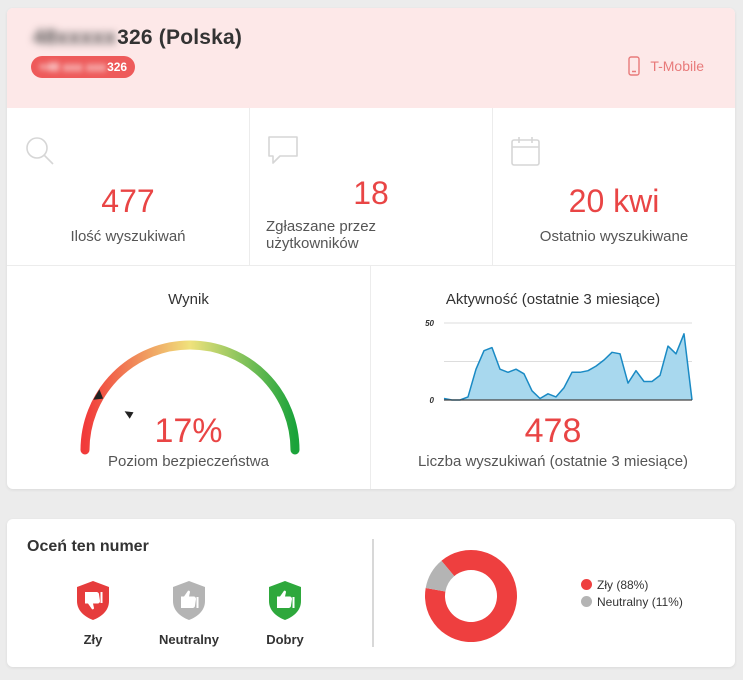  Describe the element at coordinates (117, 67) in the screenshot. I see `phone-suffix: 326` at that location.